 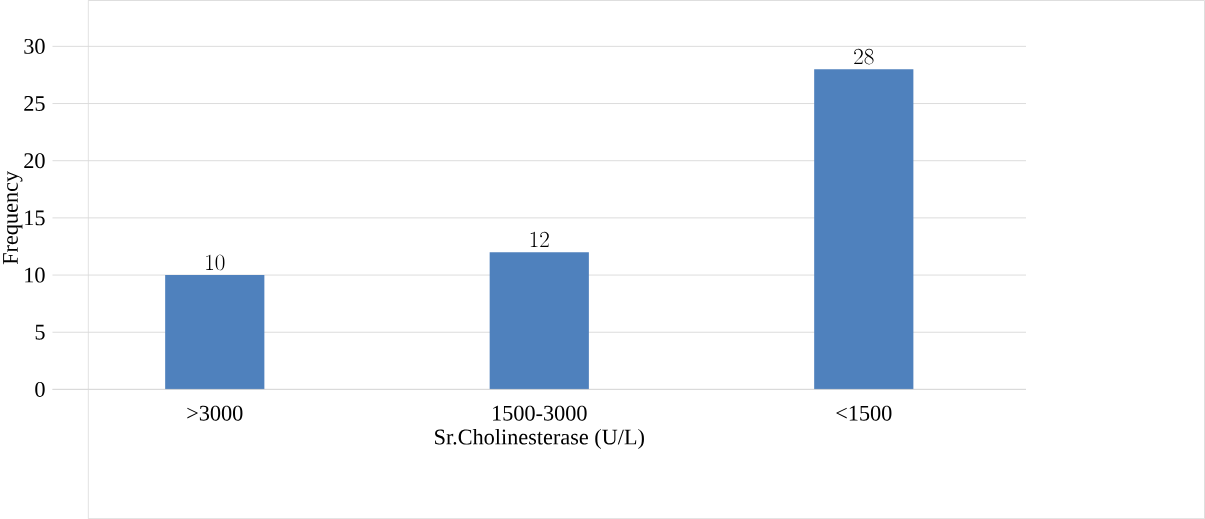 I want to click on data-label: 28, so click(x=864, y=56).